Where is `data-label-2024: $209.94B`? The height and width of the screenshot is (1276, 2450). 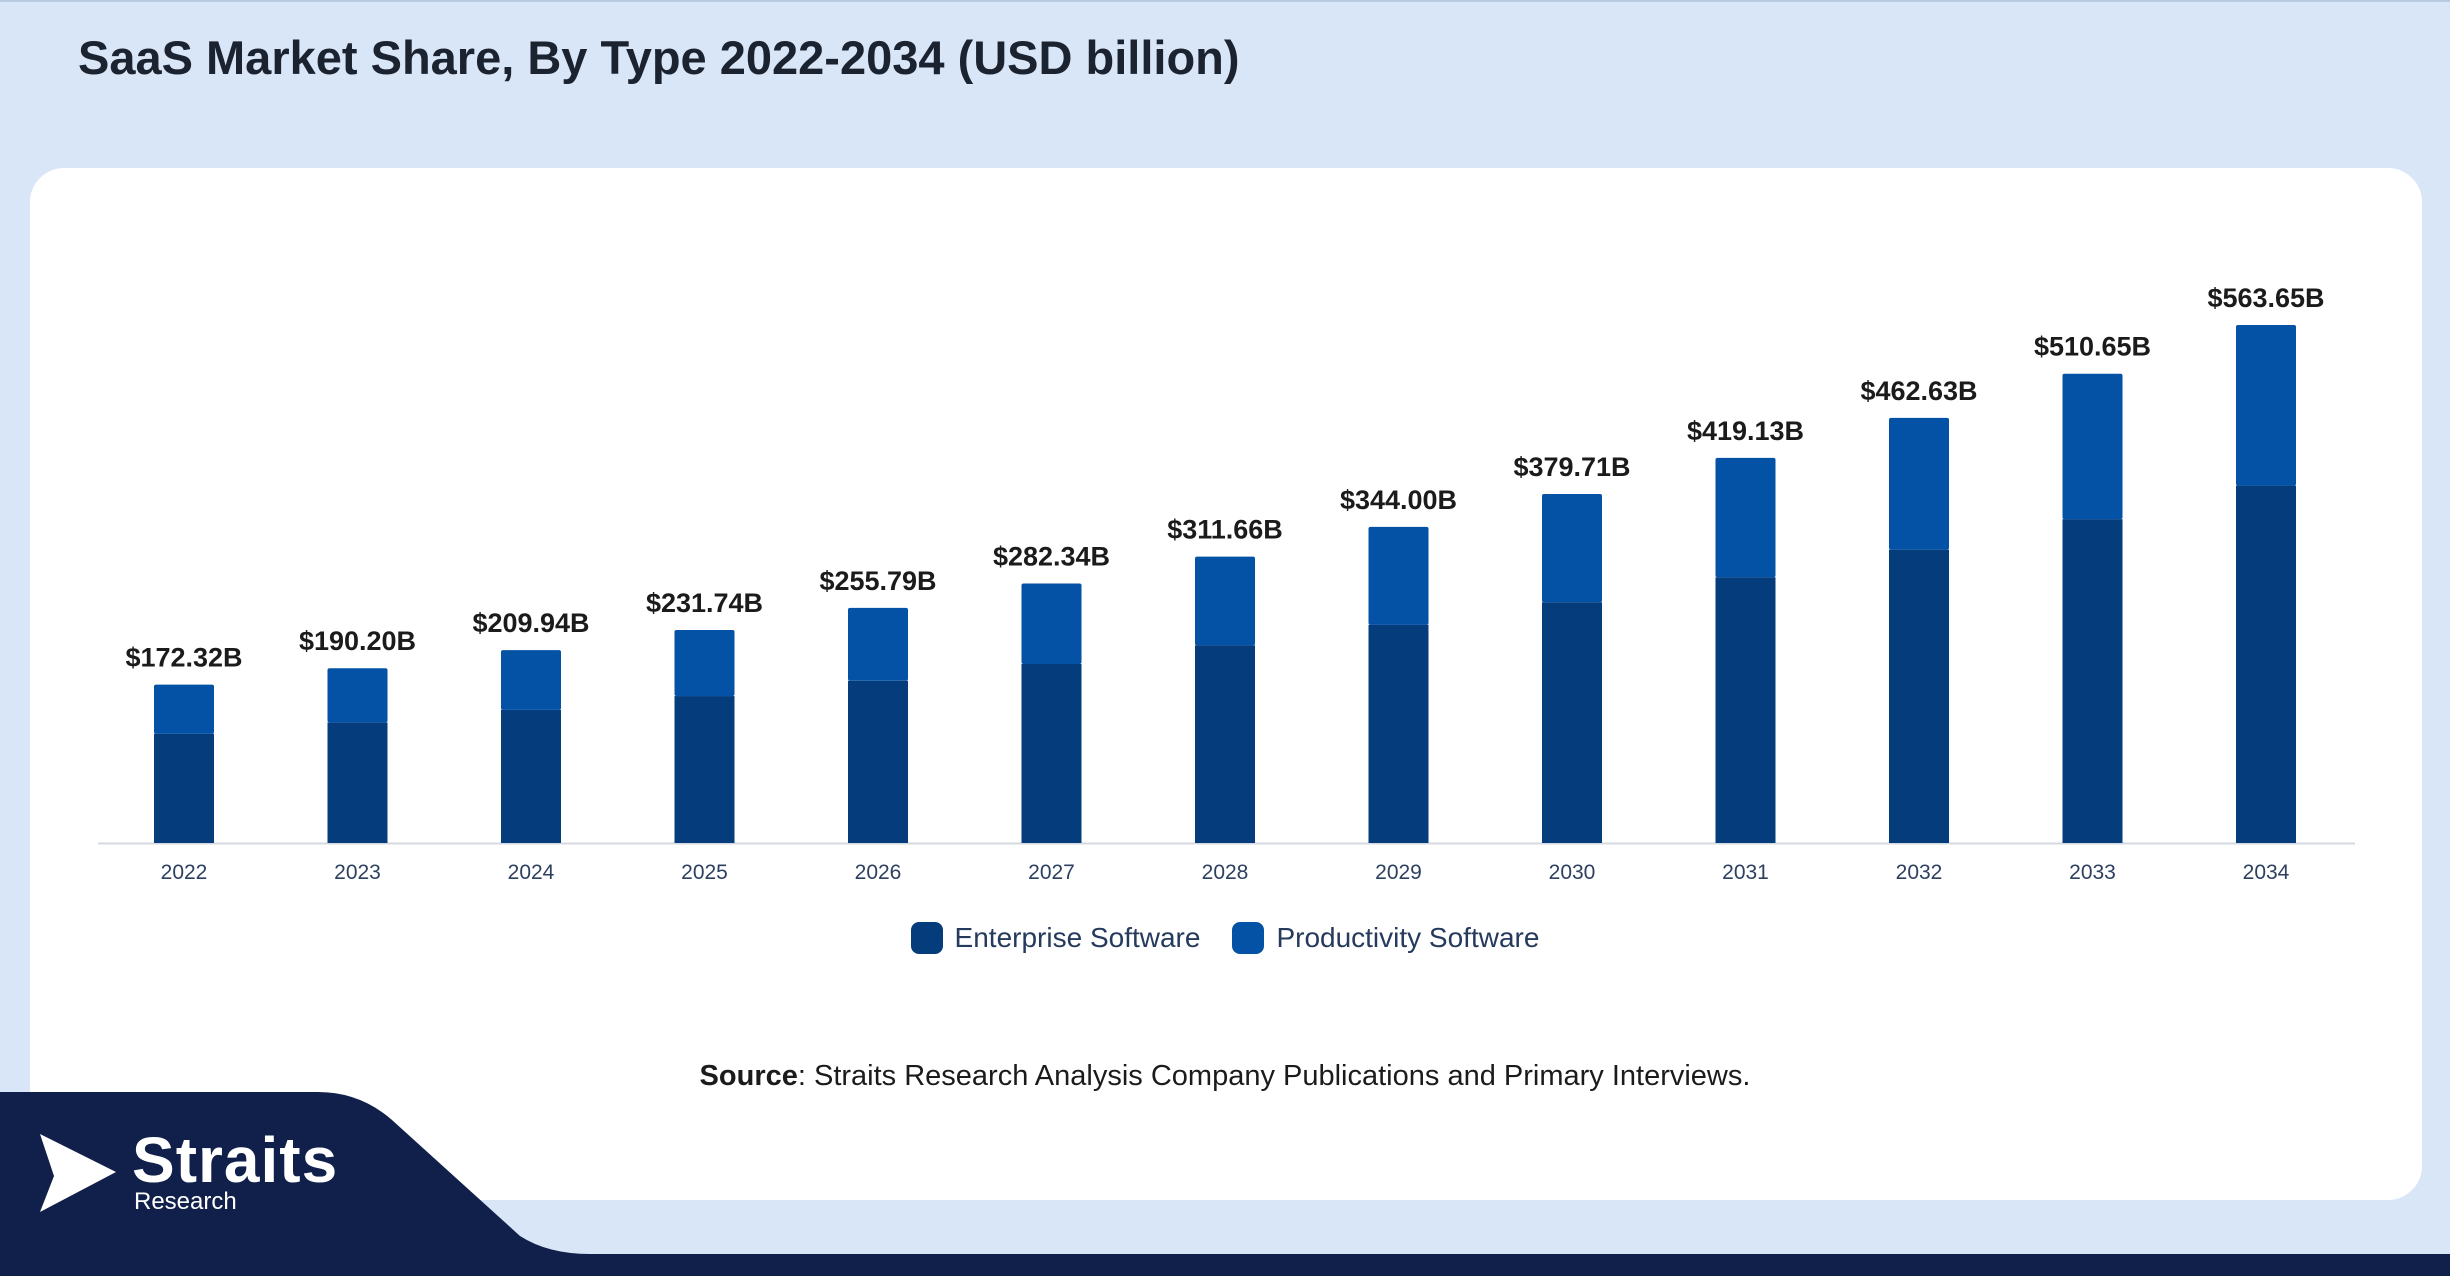
data-label-2024: $209.94B is located at coordinates (530, 623).